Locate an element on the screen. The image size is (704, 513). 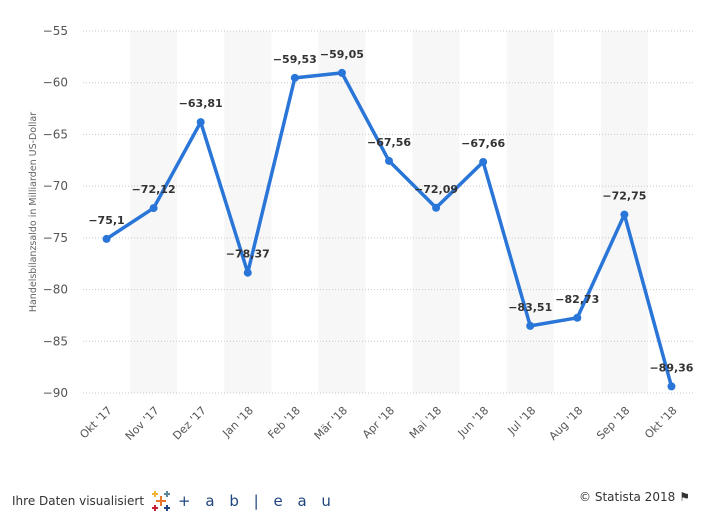
x-tick-label: Feb '18 is located at coordinates (283, 422).